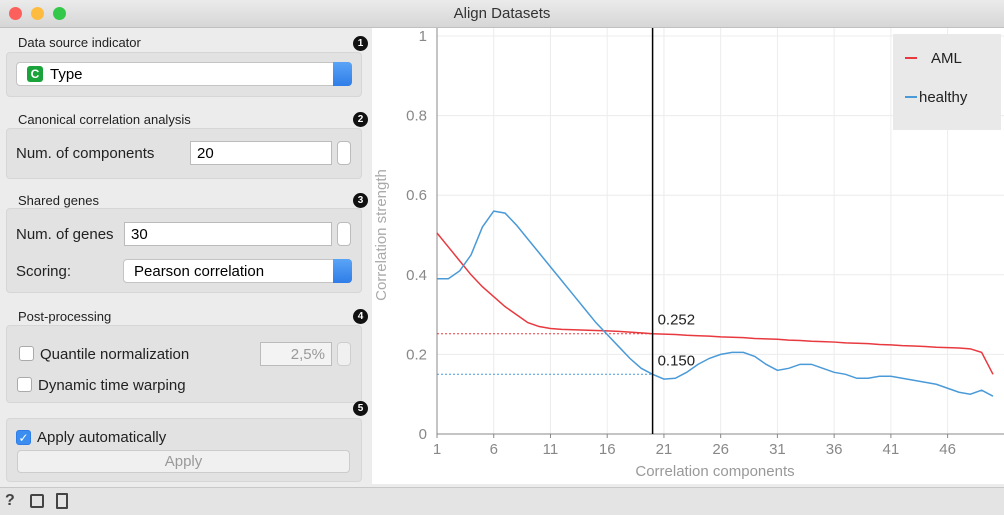  I want to click on x-tick-label: 31, so click(777, 449).